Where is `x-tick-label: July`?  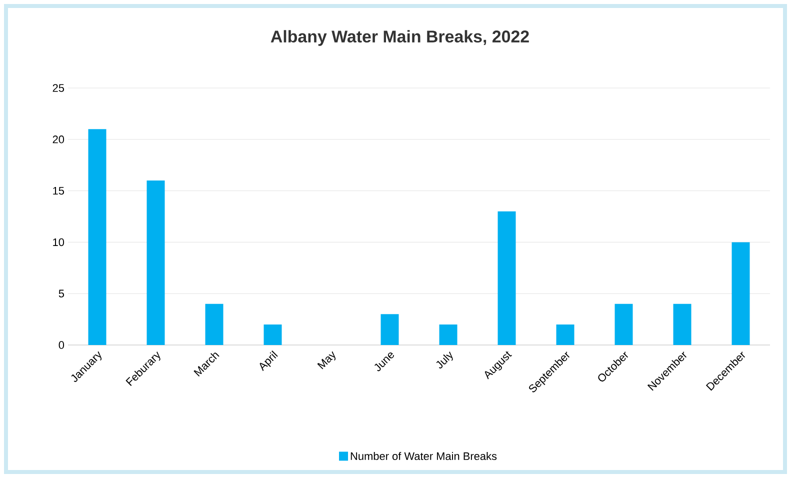 x-tick-label: July is located at coordinates (444, 360).